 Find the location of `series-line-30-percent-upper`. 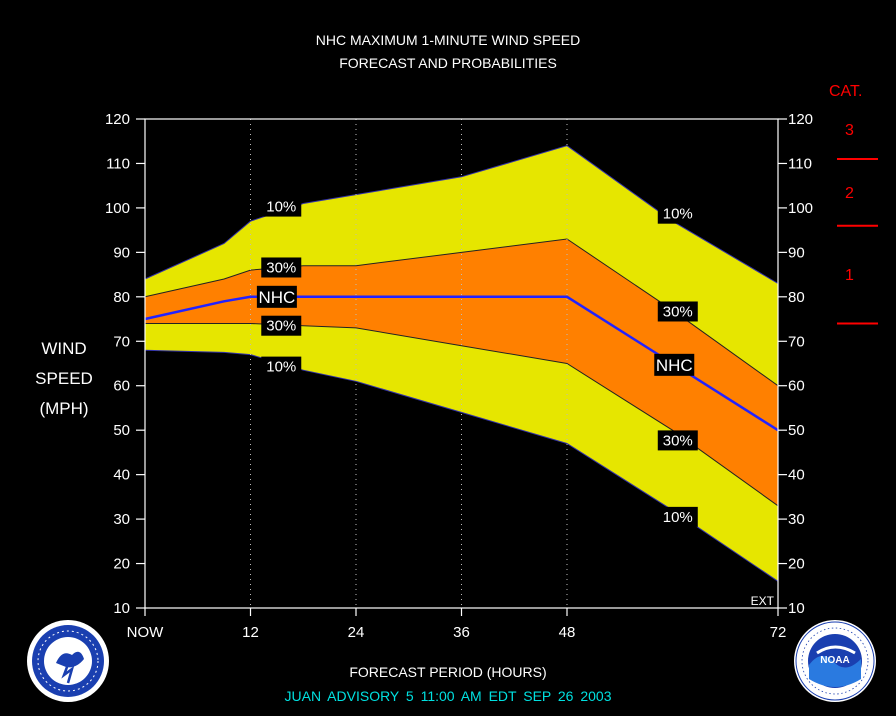

series-line-30-percent-upper is located at coordinates (461, 312).